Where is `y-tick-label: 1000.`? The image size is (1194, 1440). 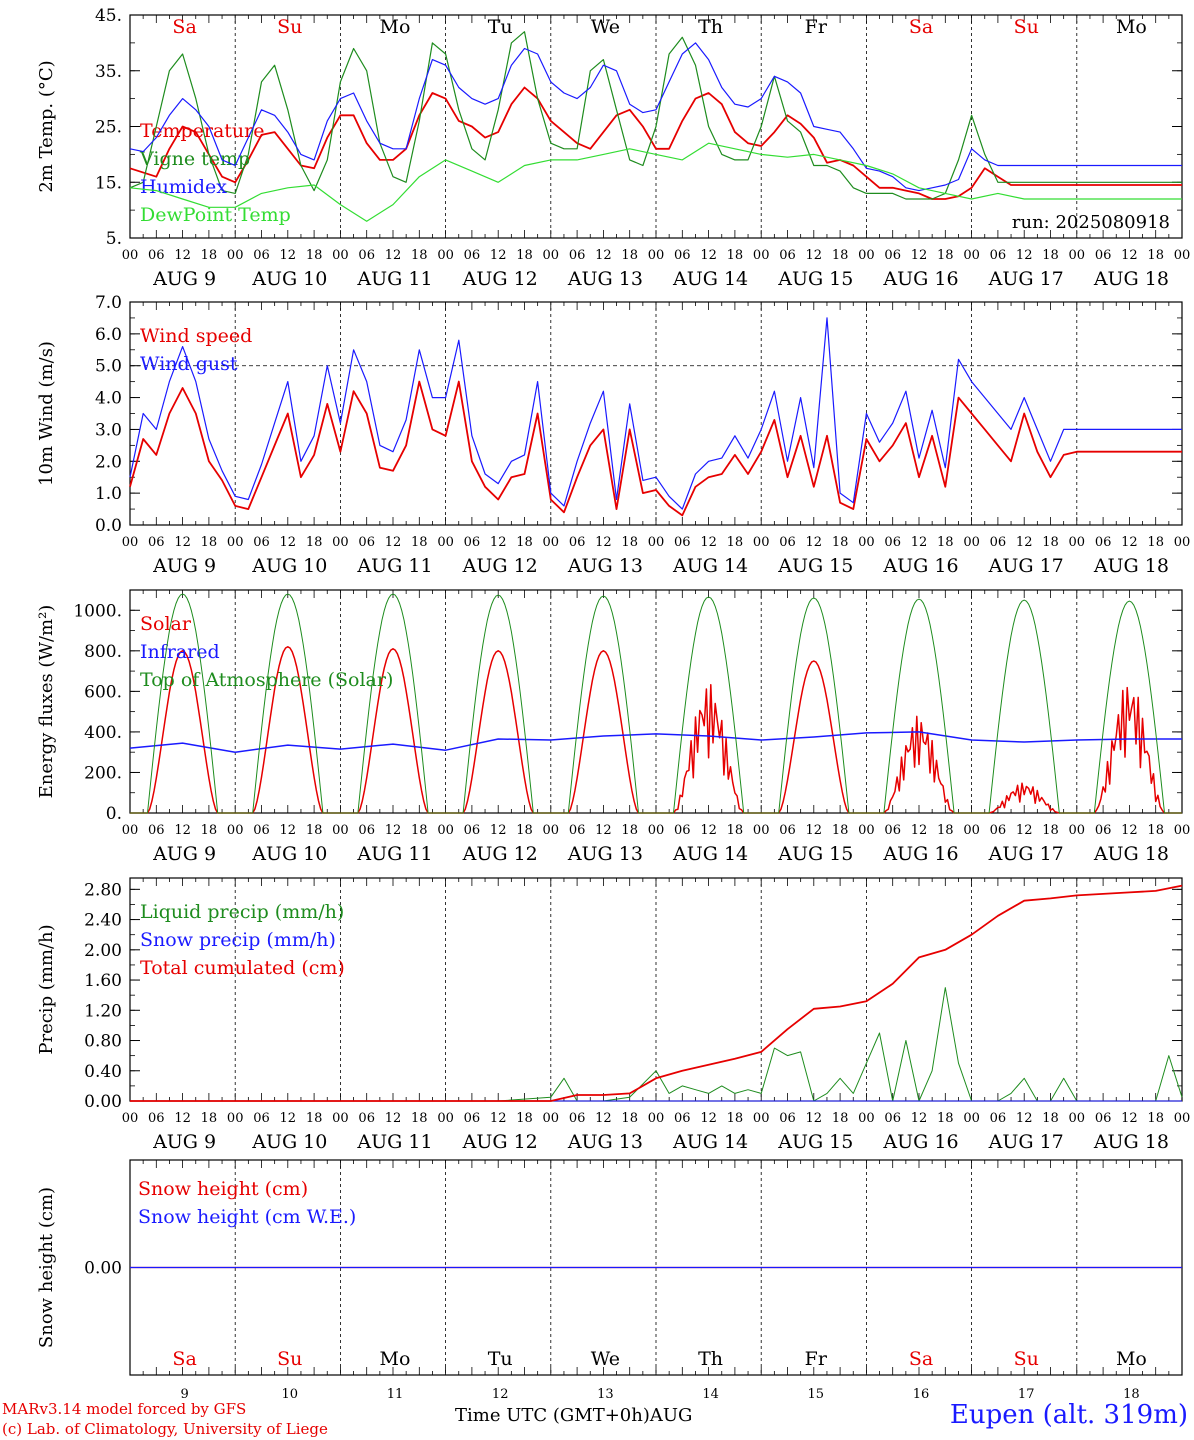
y-tick-label: 1000. is located at coordinates (97, 611).